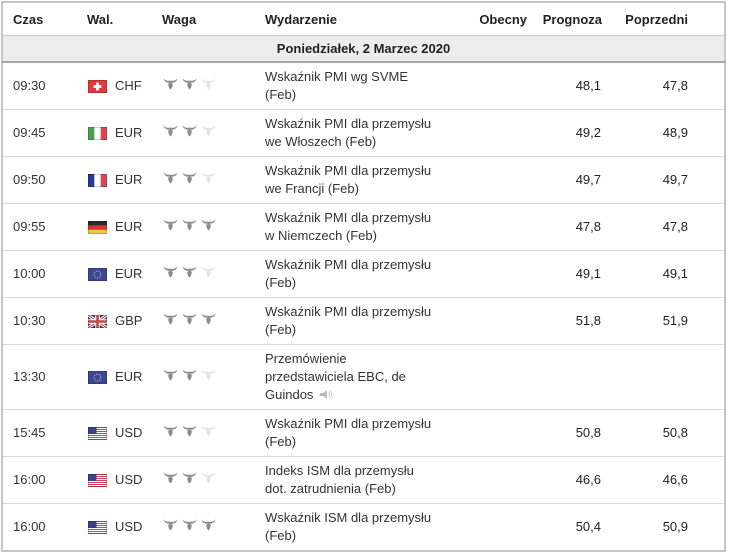  I want to click on flag-eu-icon, so click(97, 377).